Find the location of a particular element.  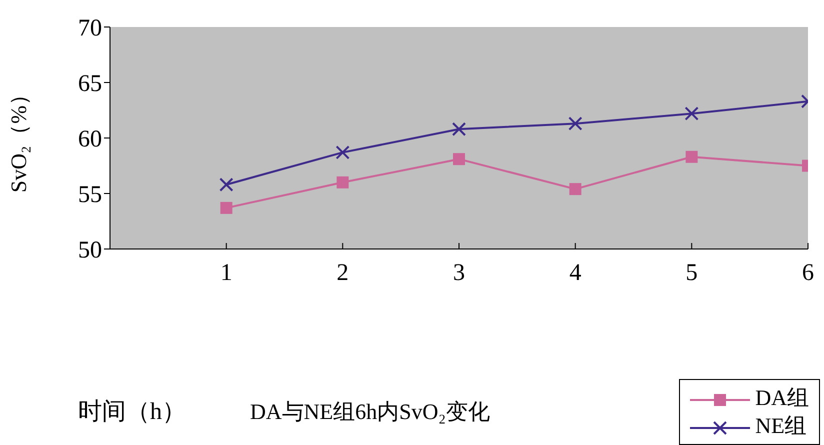

legend-label: DA组 is located at coordinates (782, 397).